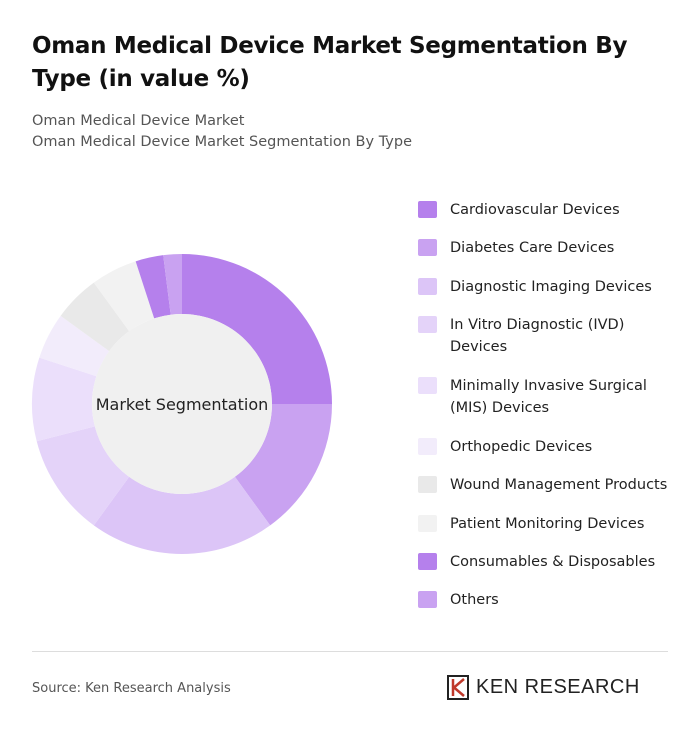 Image resolution: width=700 pixels, height=736 pixels. Describe the element at coordinates (131, 688) in the screenshot. I see `source: Source: Ken Research Analysis` at that location.